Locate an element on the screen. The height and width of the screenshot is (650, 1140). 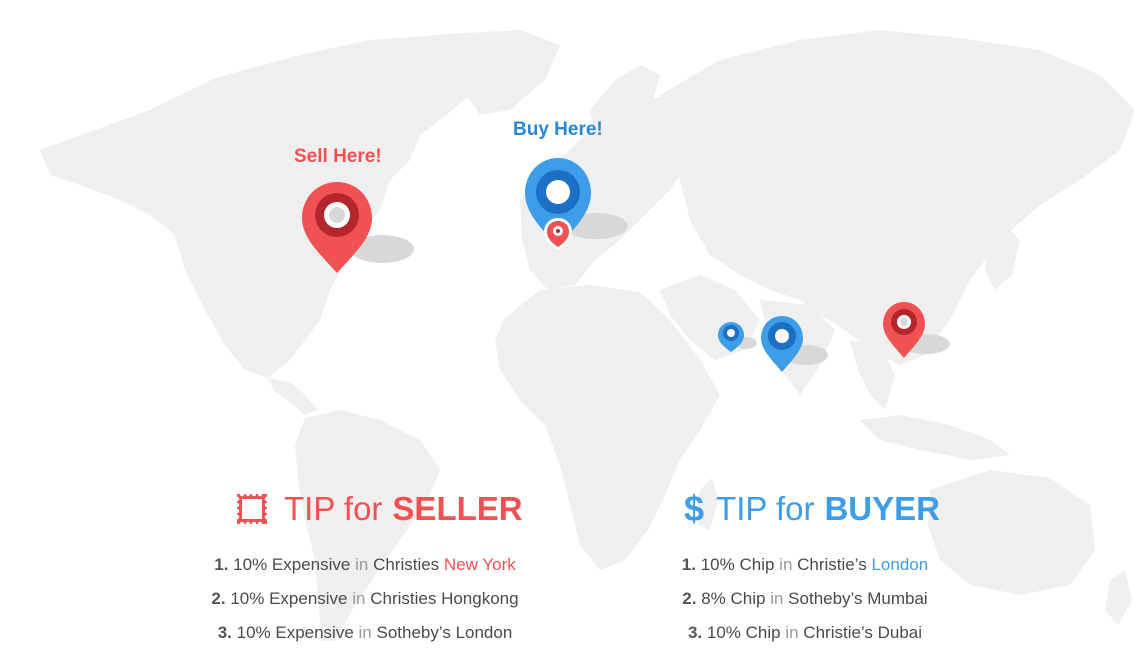
map-pin-dubai is located at coordinates (731, 337).